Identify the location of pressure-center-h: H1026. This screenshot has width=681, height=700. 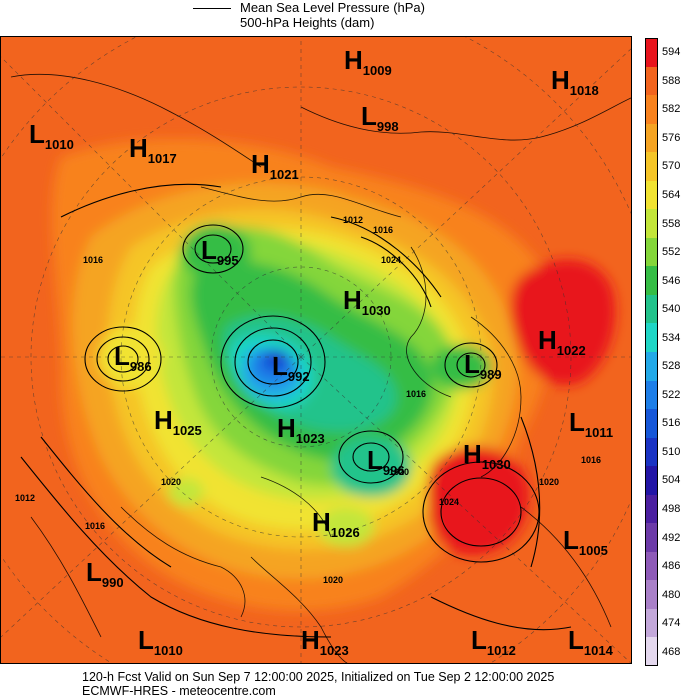
(336, 523).